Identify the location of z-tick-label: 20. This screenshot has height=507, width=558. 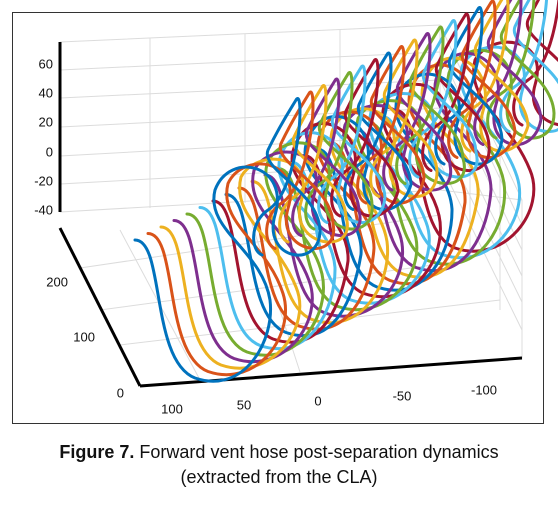
(46, 121).